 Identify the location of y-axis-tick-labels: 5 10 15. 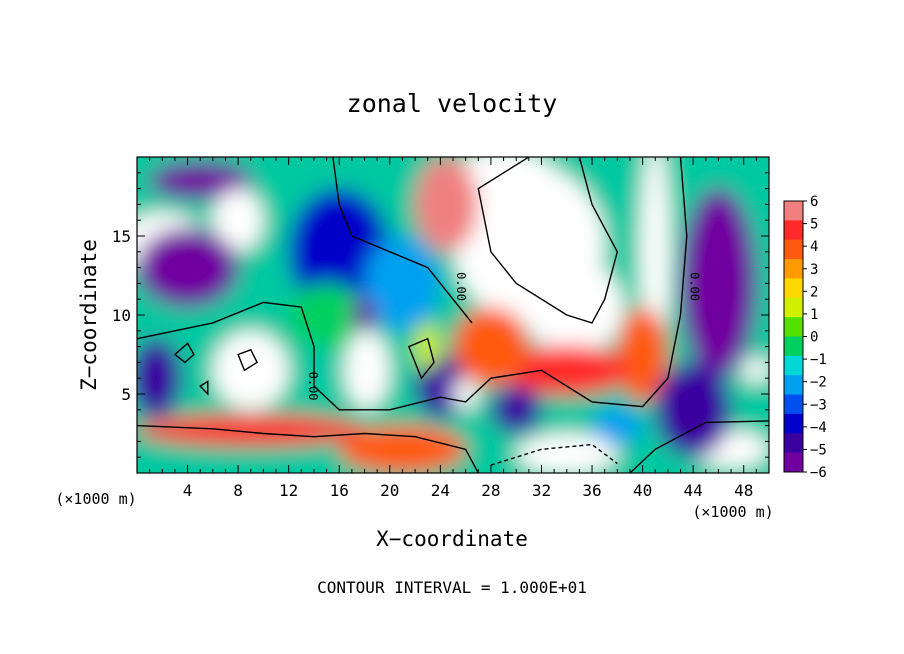
(121, 315).